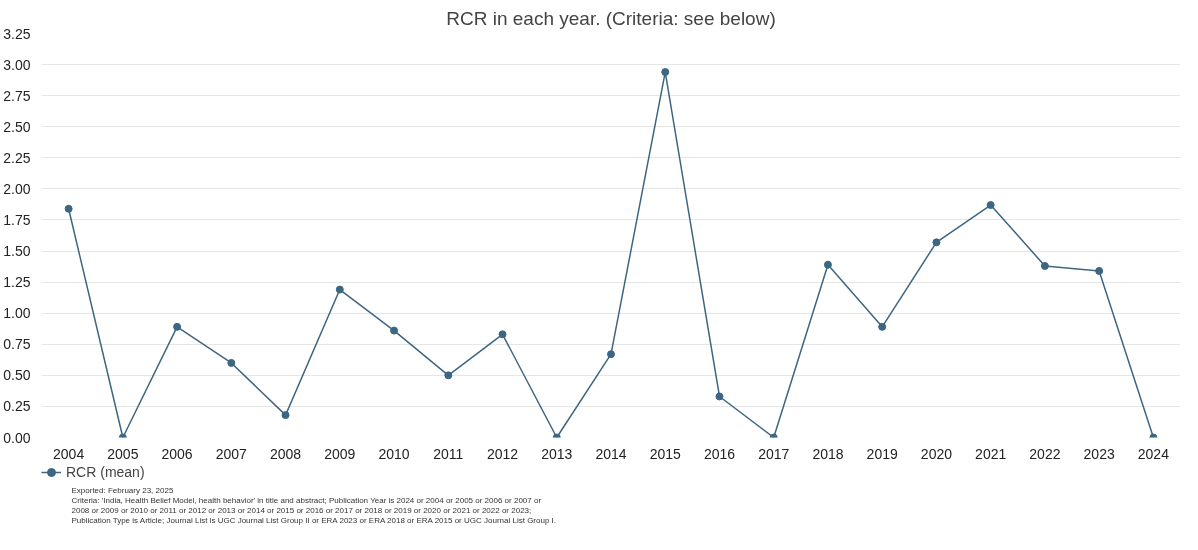 The width and height of the screenshot is (1198, 550). What do you see at coordinates (105, 472) in the screenshot?
I see `legend-label: RCR (mean)` at bounding box center [105, 472].